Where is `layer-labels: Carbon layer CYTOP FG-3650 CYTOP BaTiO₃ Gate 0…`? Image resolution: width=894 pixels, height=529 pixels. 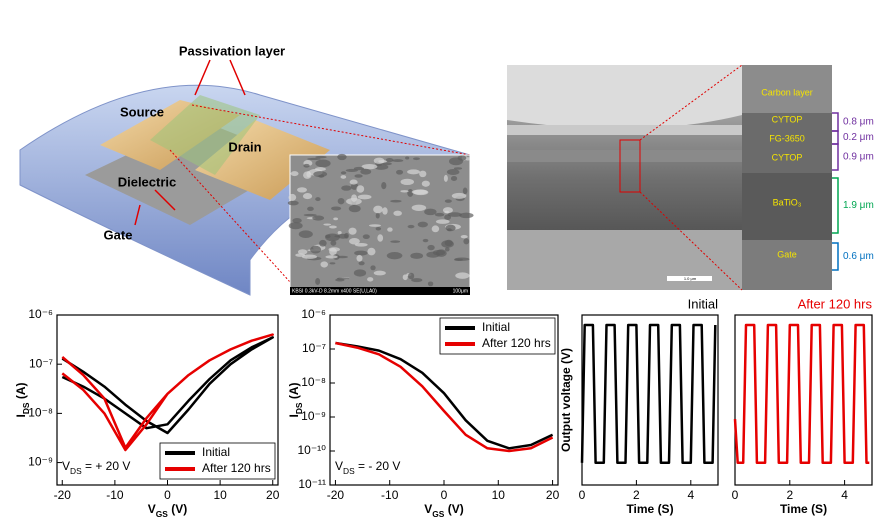 layer-labels: Carbon layer CYTOP FG-3650 CYTOP BaTiO₃ Gate 0… is located at coordinates (817, 179).